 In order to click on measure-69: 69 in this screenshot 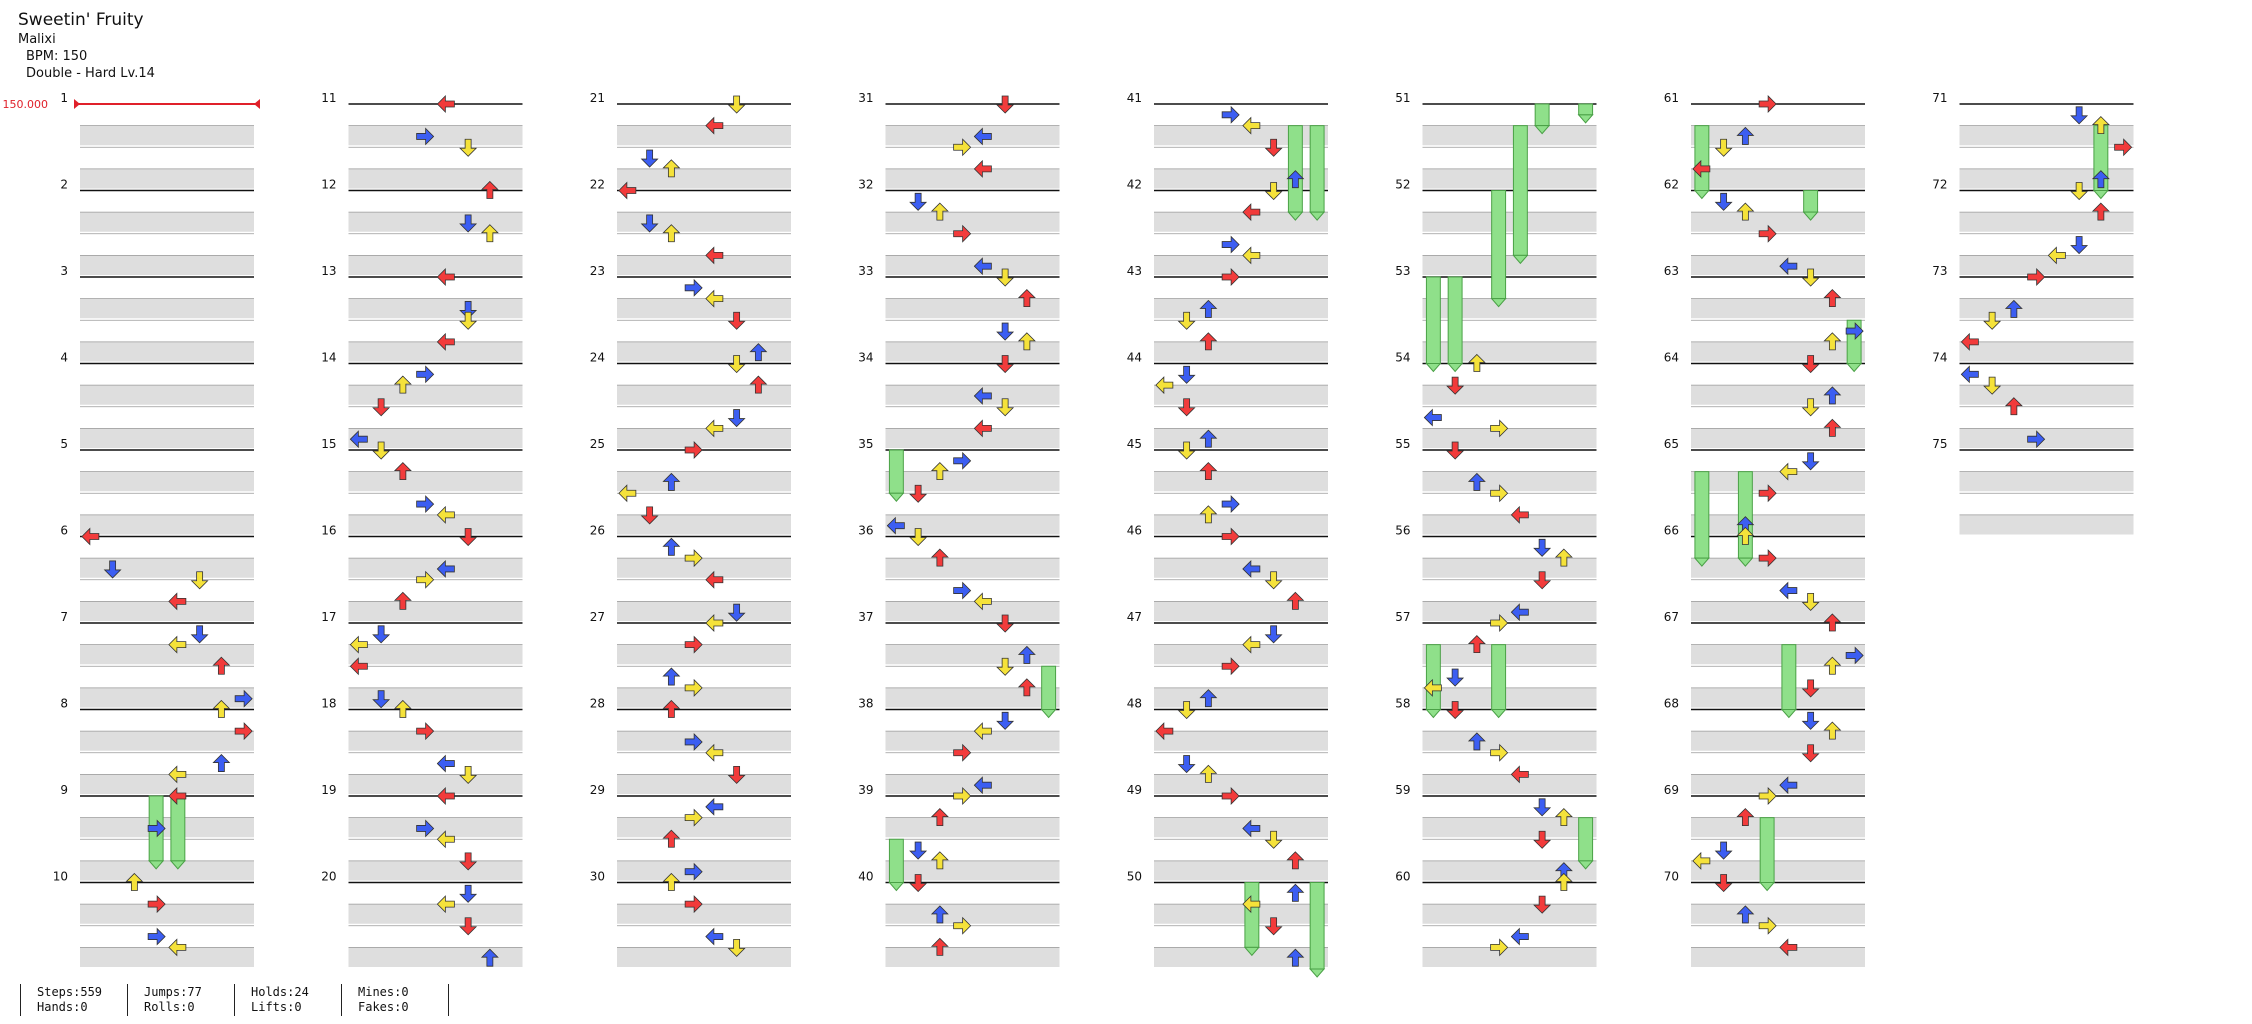, I will do `click(1764, 832)`.